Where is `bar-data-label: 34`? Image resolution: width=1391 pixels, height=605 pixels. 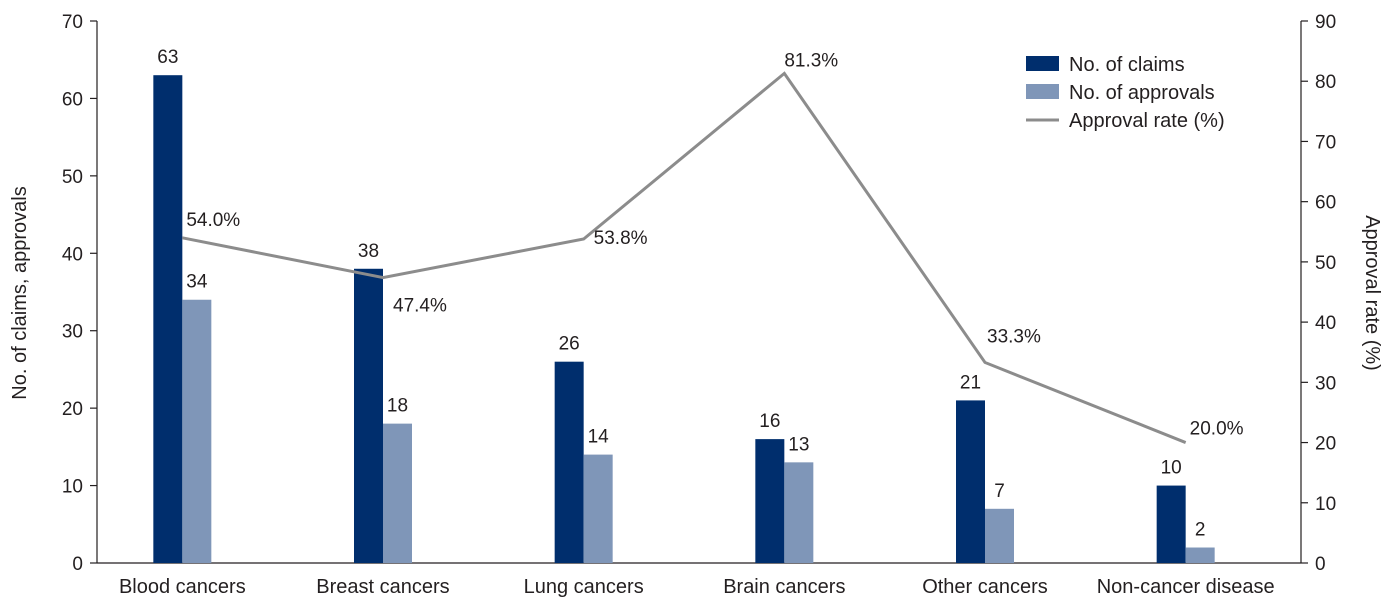 bar-data-label: 34 is located at coordinates (197, 282).